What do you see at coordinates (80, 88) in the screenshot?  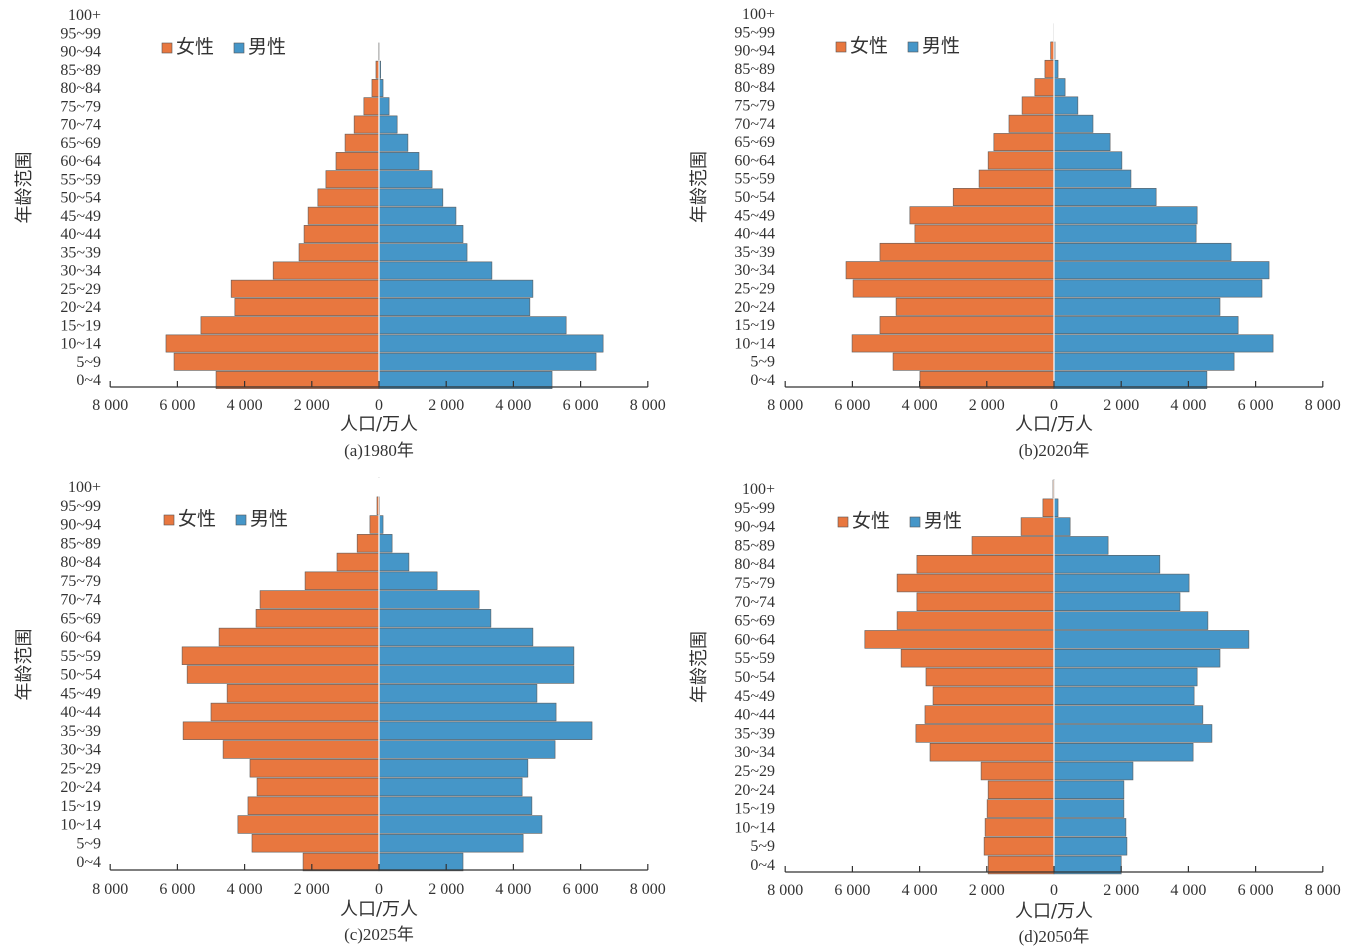 I see `age-label: 80~84` at bounding box center [80, 88].